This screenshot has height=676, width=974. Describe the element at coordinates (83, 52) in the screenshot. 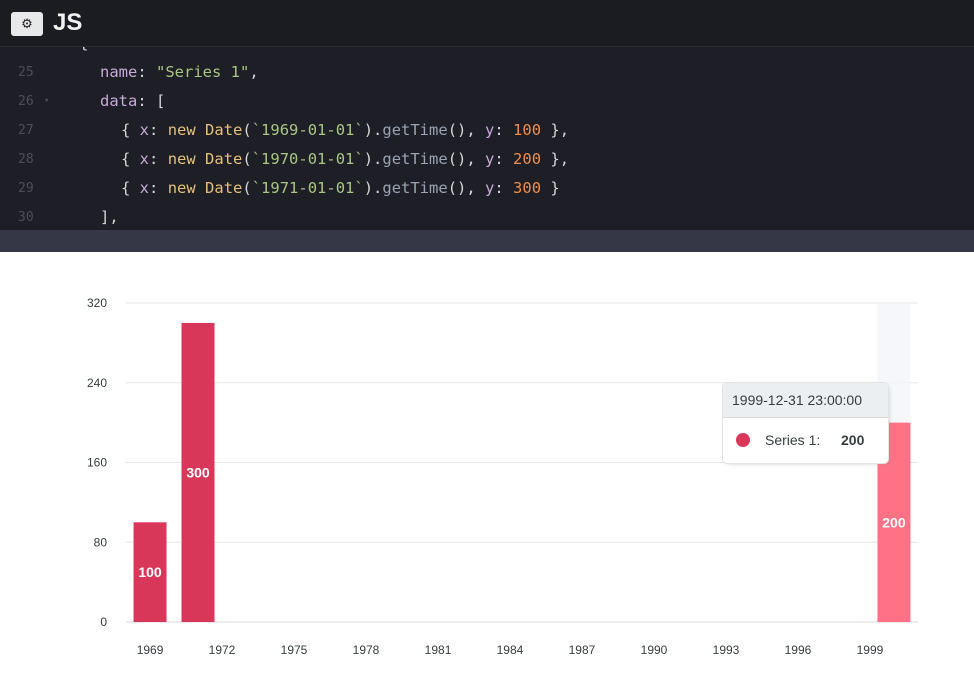

I see `code-text: {` at that location.